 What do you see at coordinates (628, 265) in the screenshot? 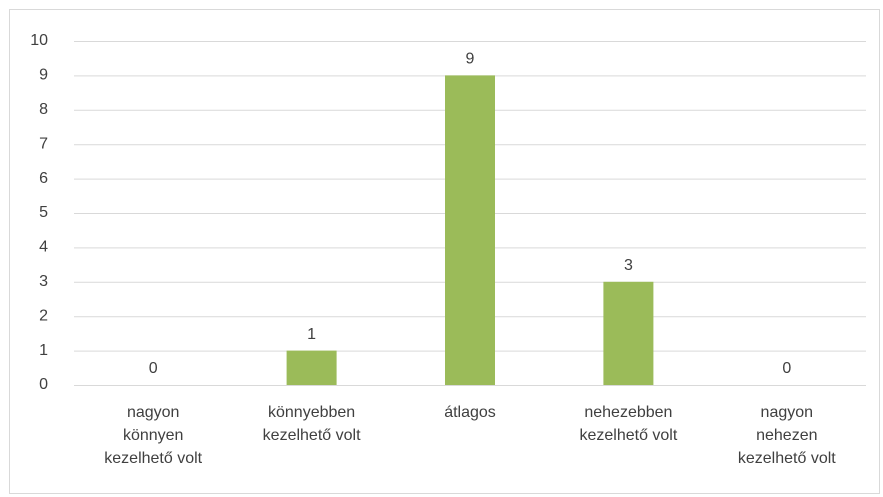
I see `data-label: 3` at bounding box center [628, 265].